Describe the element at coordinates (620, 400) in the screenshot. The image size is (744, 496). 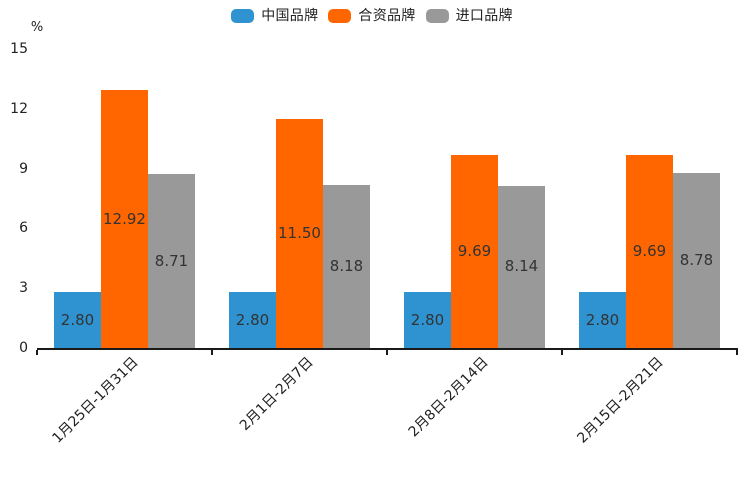
I see `x-axis-category-label: 2月15日-2月21日` at that location.